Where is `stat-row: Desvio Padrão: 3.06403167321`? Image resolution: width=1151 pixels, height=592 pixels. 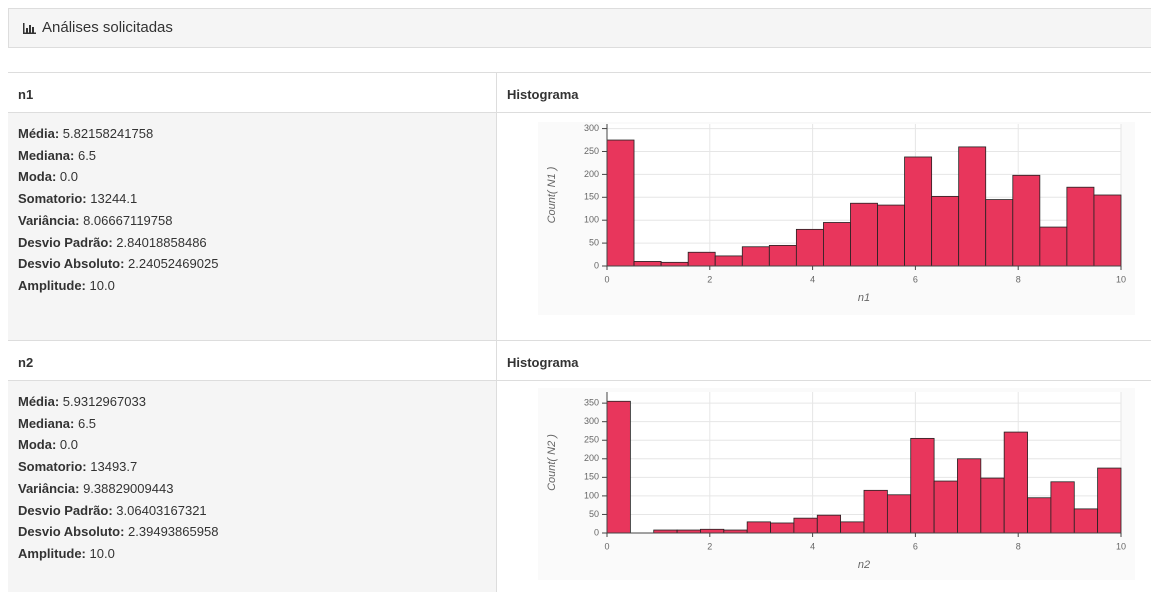 stat-row: Desvio Padrão: 3.06403167321 is located at coordinates (252, 511).